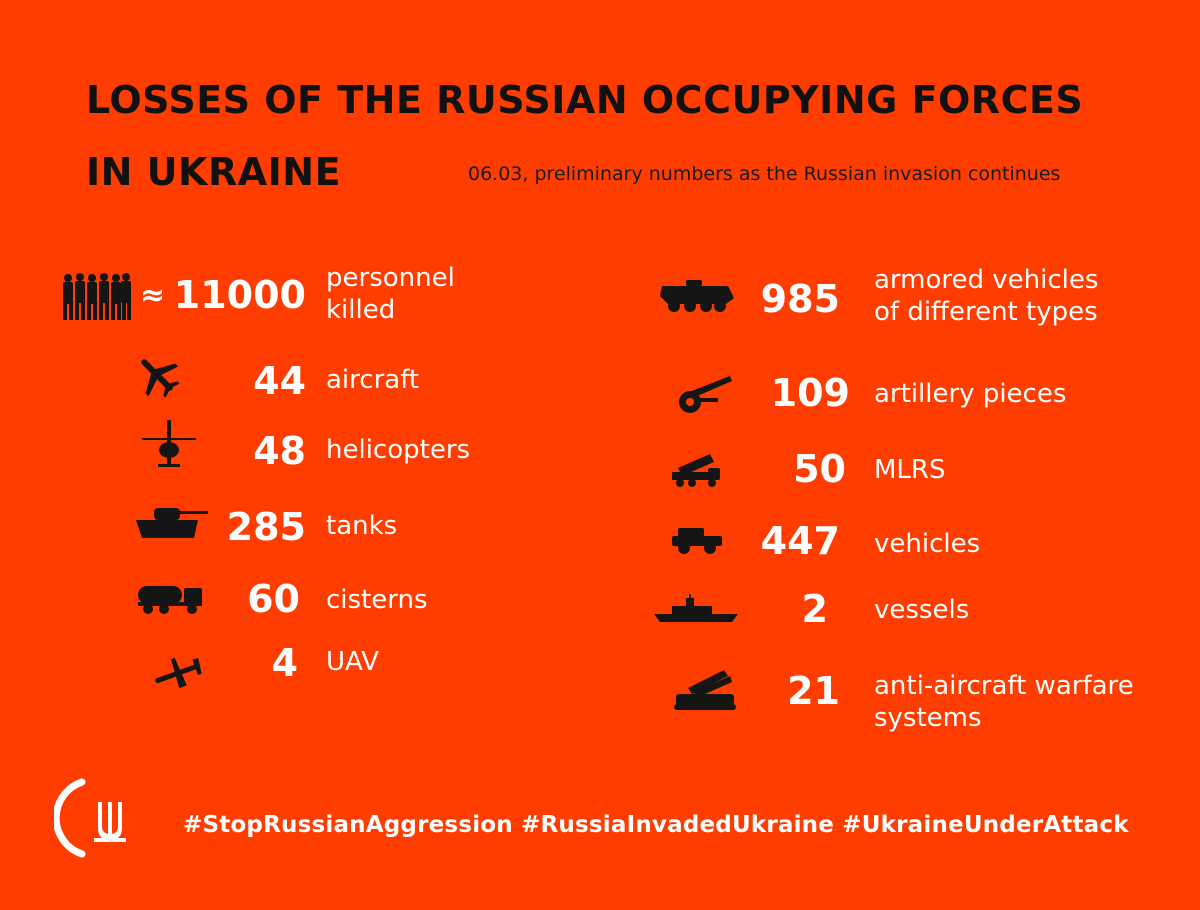  Describe the element at coordinates (352, 662) in the screenshot. I see `left-item-label: UAV` at that location.